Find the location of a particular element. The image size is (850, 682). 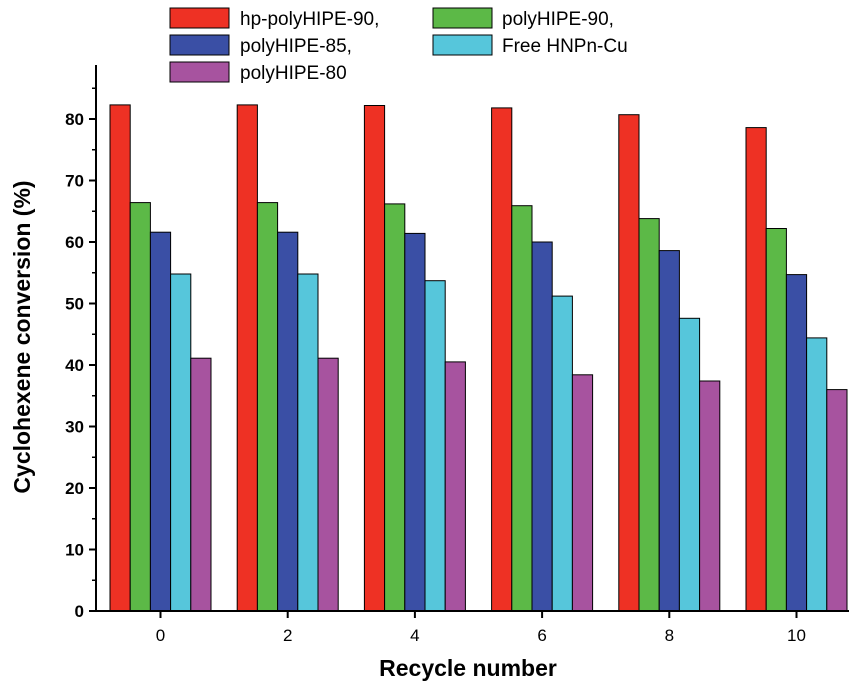

x-tick-label-8: 8 is located at coordinates (669, 635).